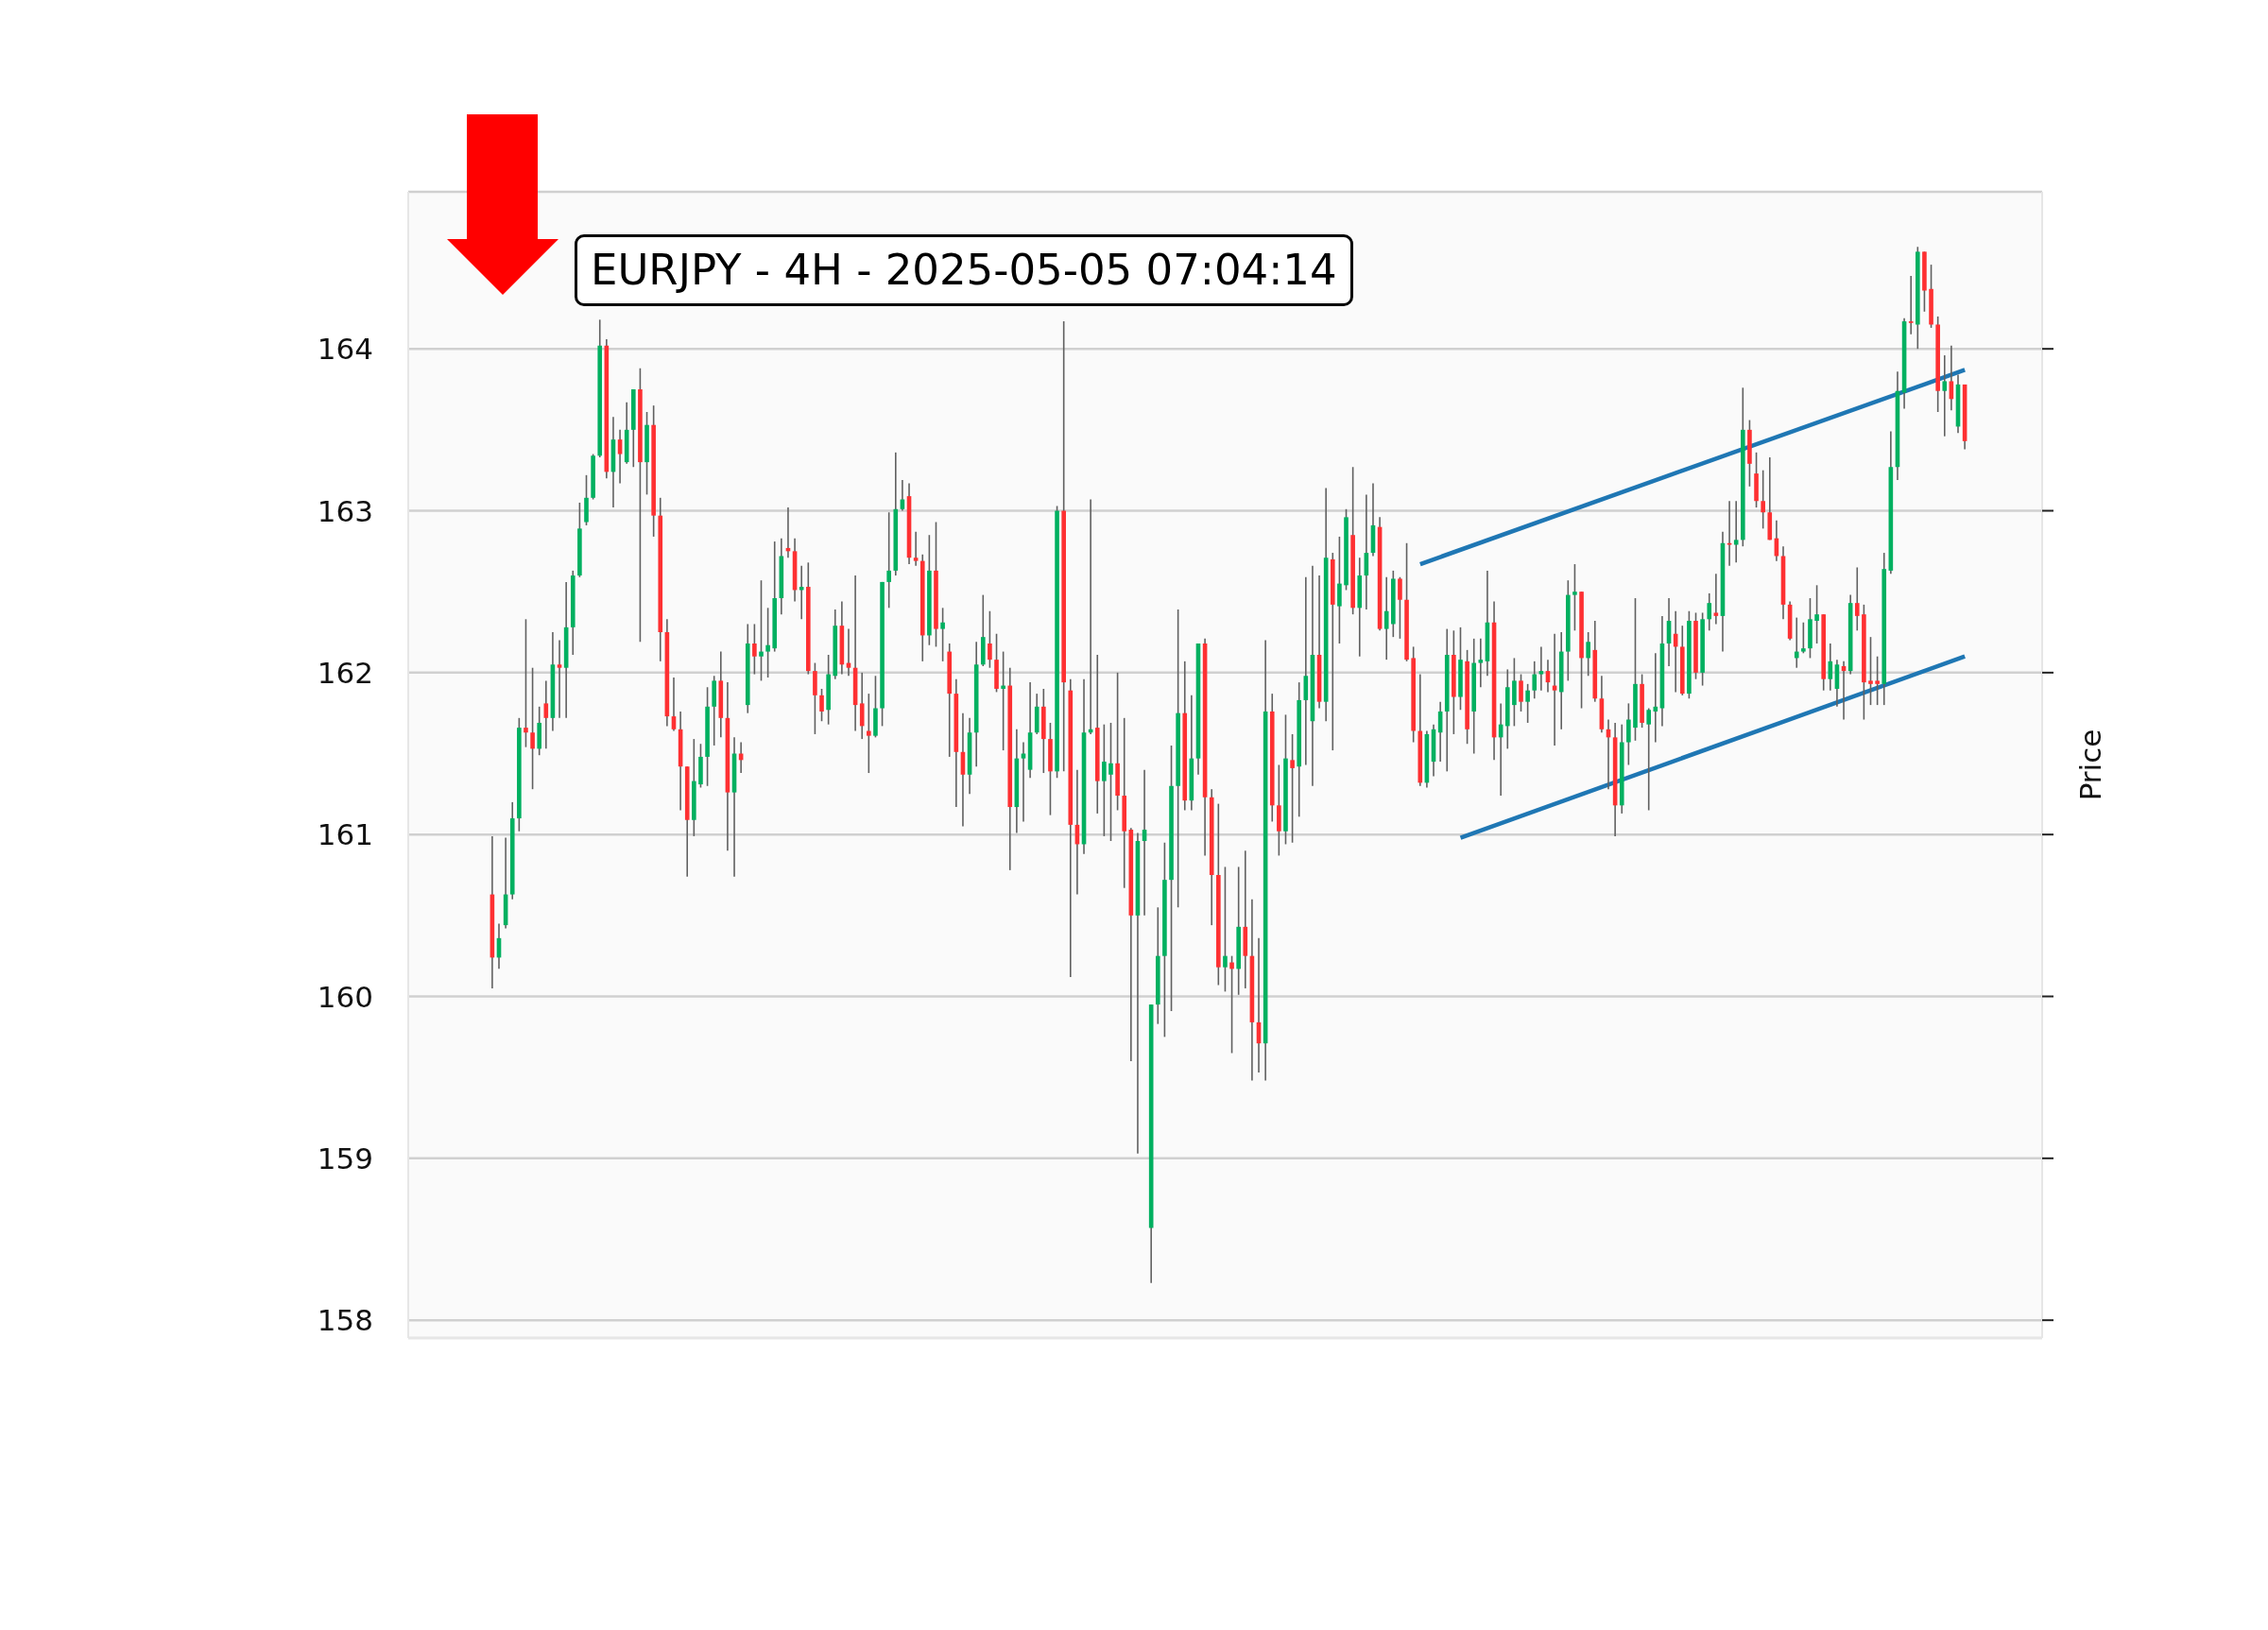 This screenshot has height=1630, width=2268. What do you see at coordinates (2090, 765) in the screenshot?
I see `y-axis-title: Price` at bounding box center [2090, 765].